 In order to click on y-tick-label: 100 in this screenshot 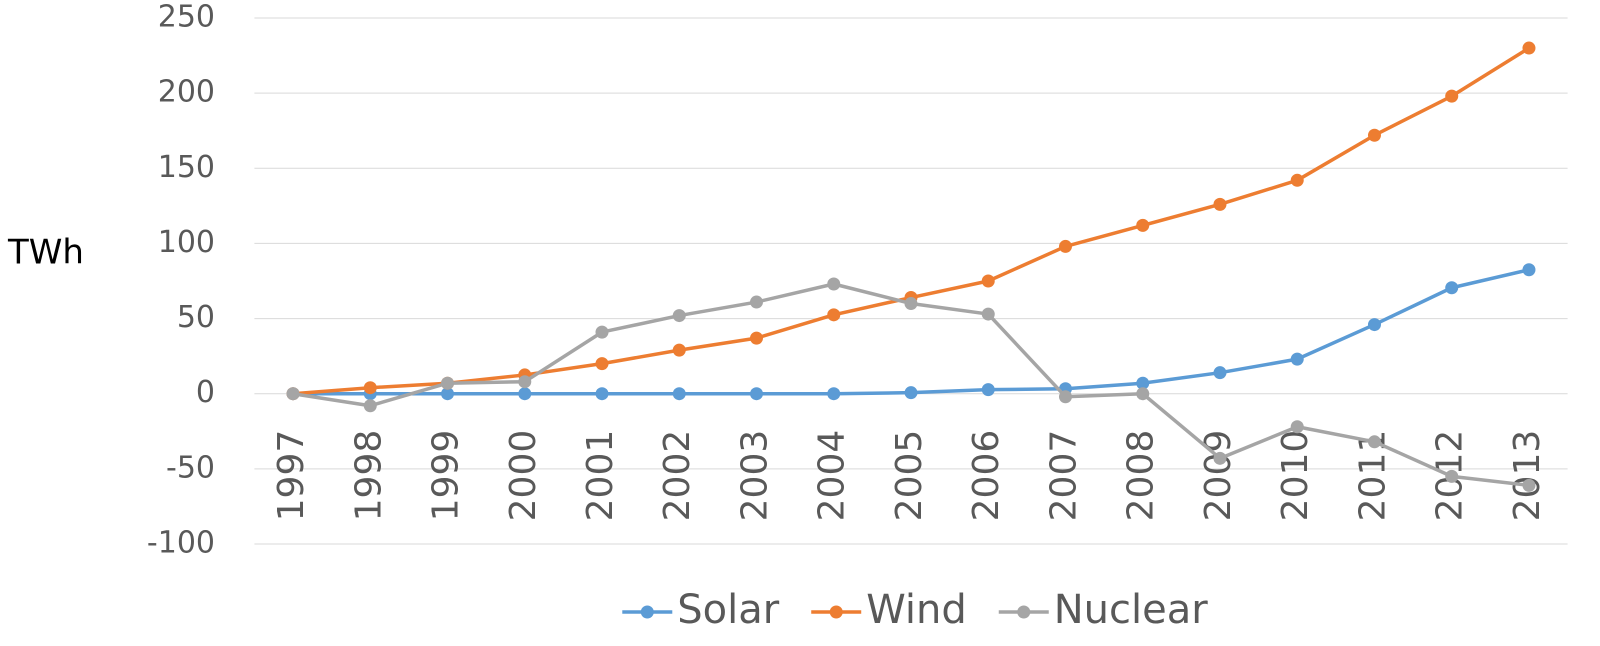, I will do `click(186, 242)`.